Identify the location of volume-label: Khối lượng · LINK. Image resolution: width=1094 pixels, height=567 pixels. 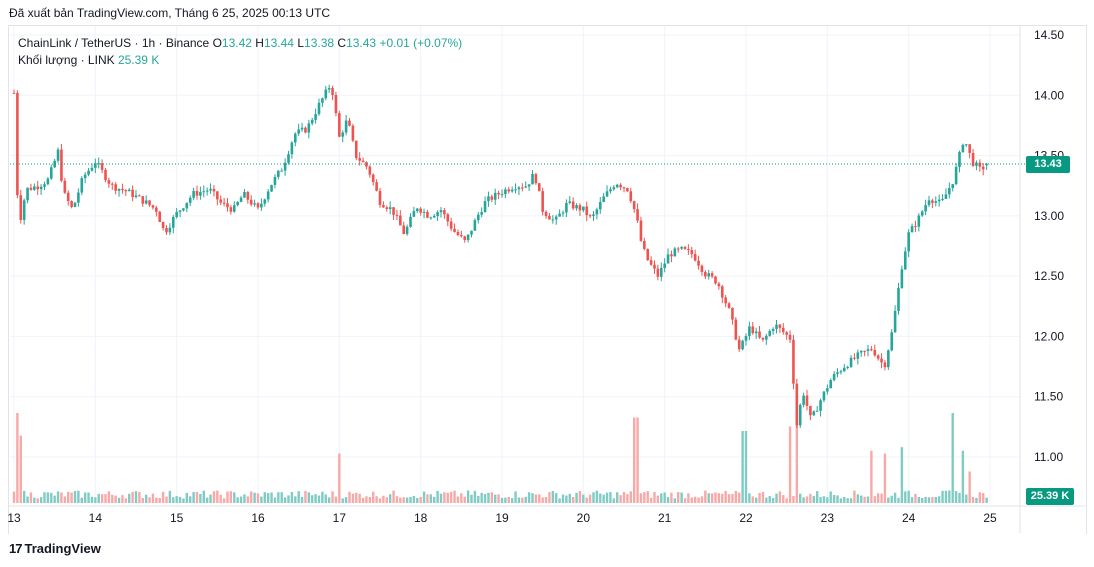
(66, 60).